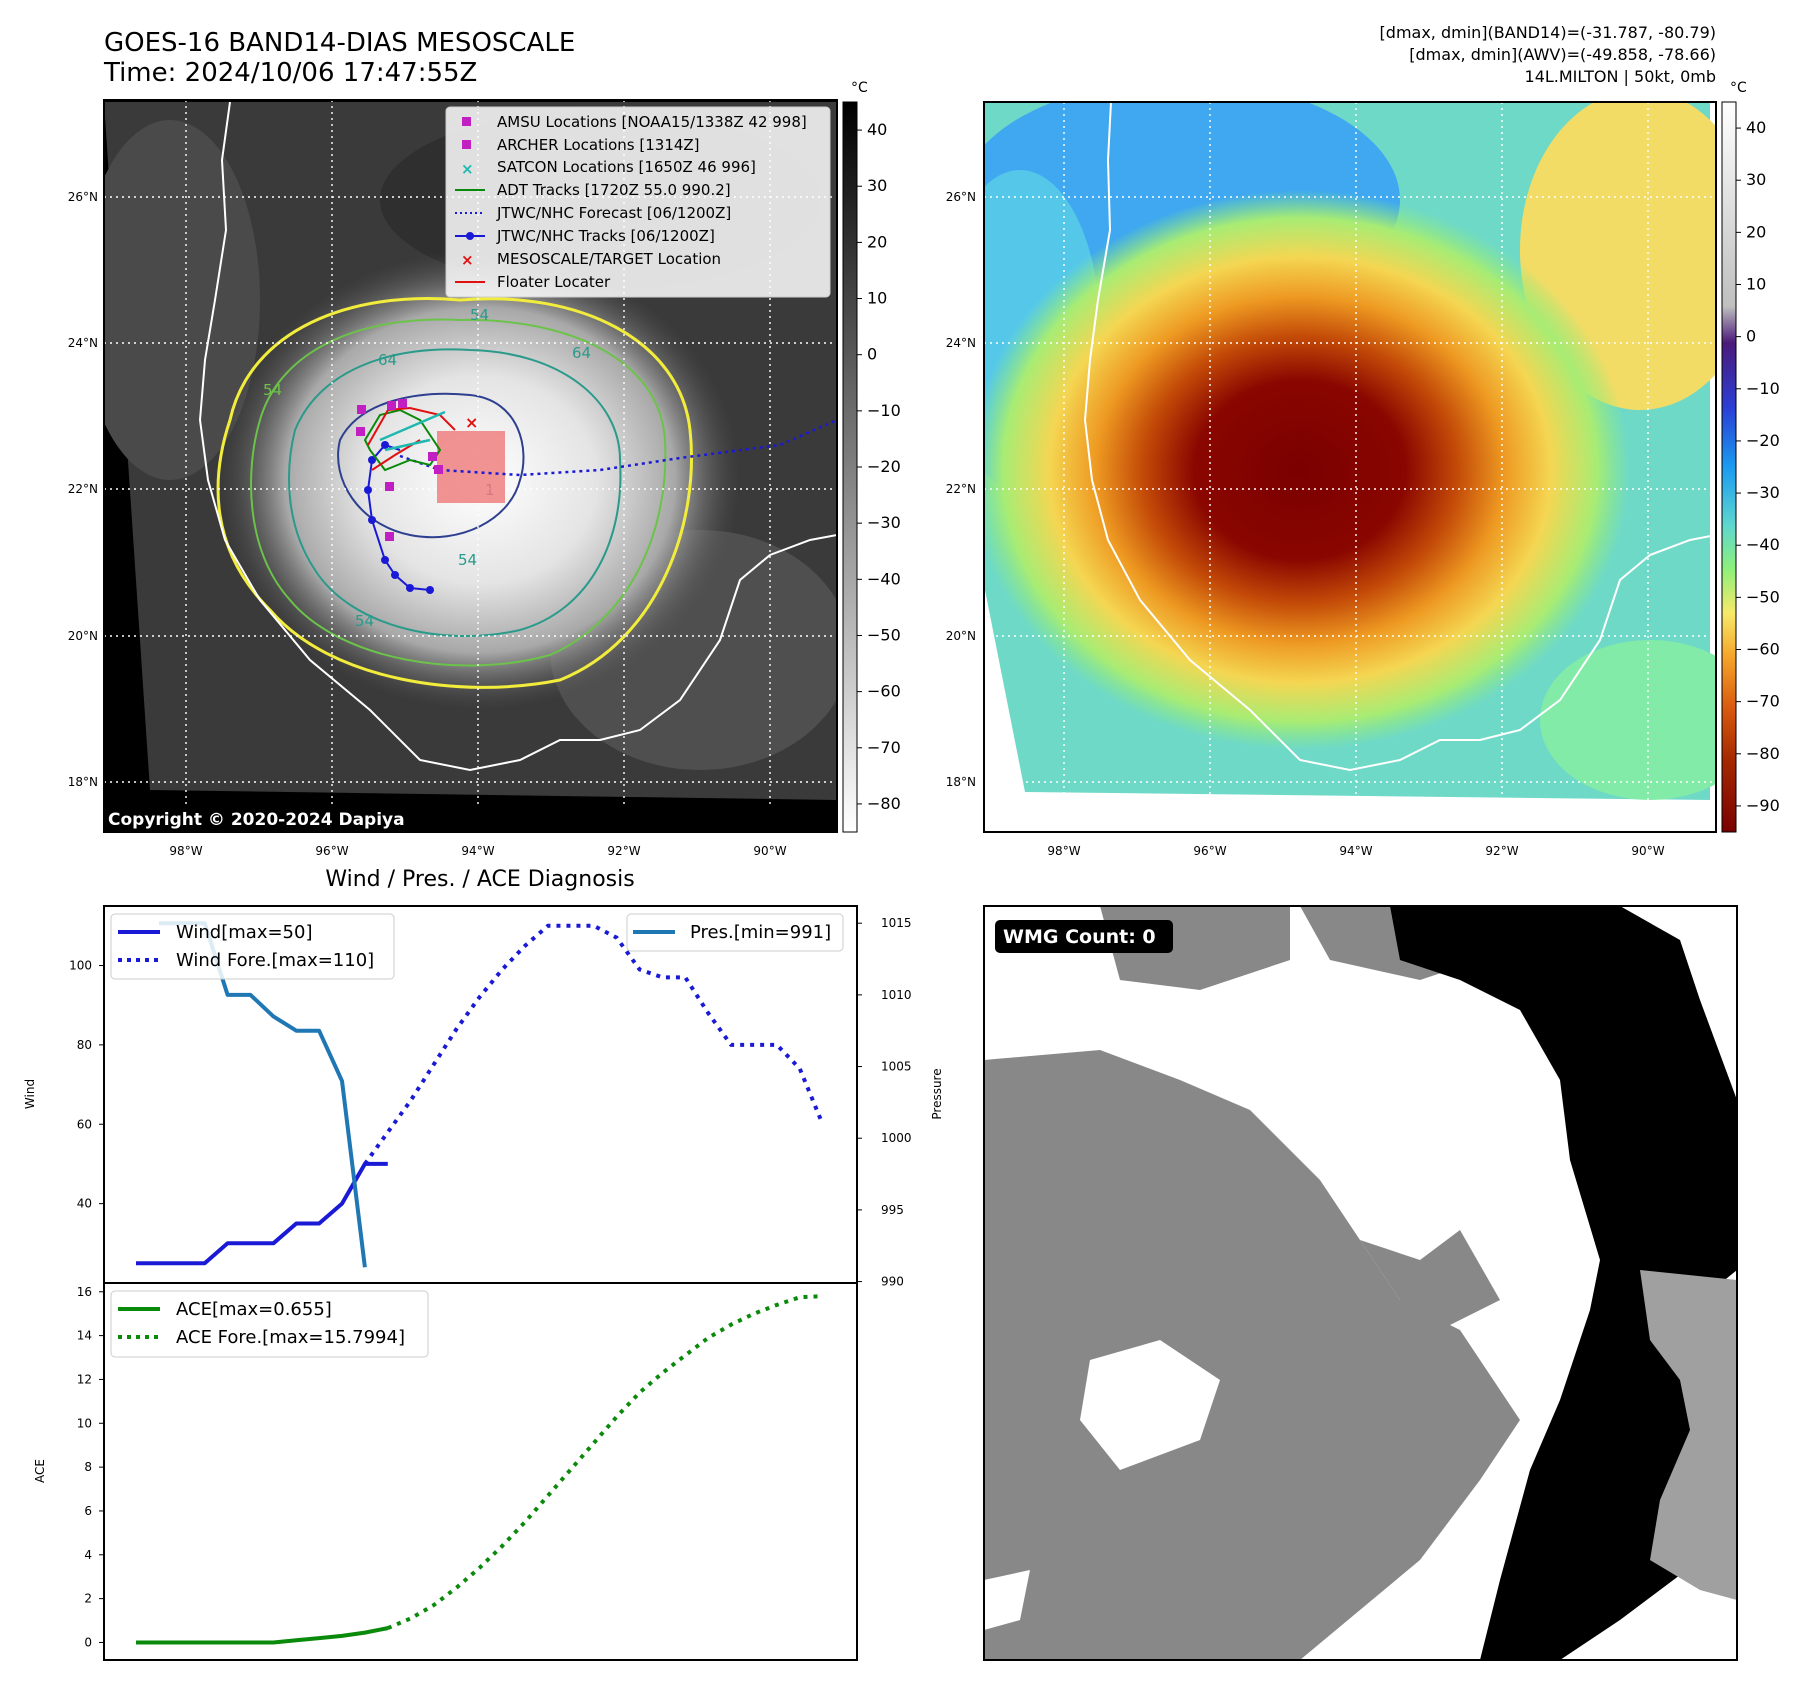  I want to click on pressure-axis-label: Pressure, so click(937, 1093).